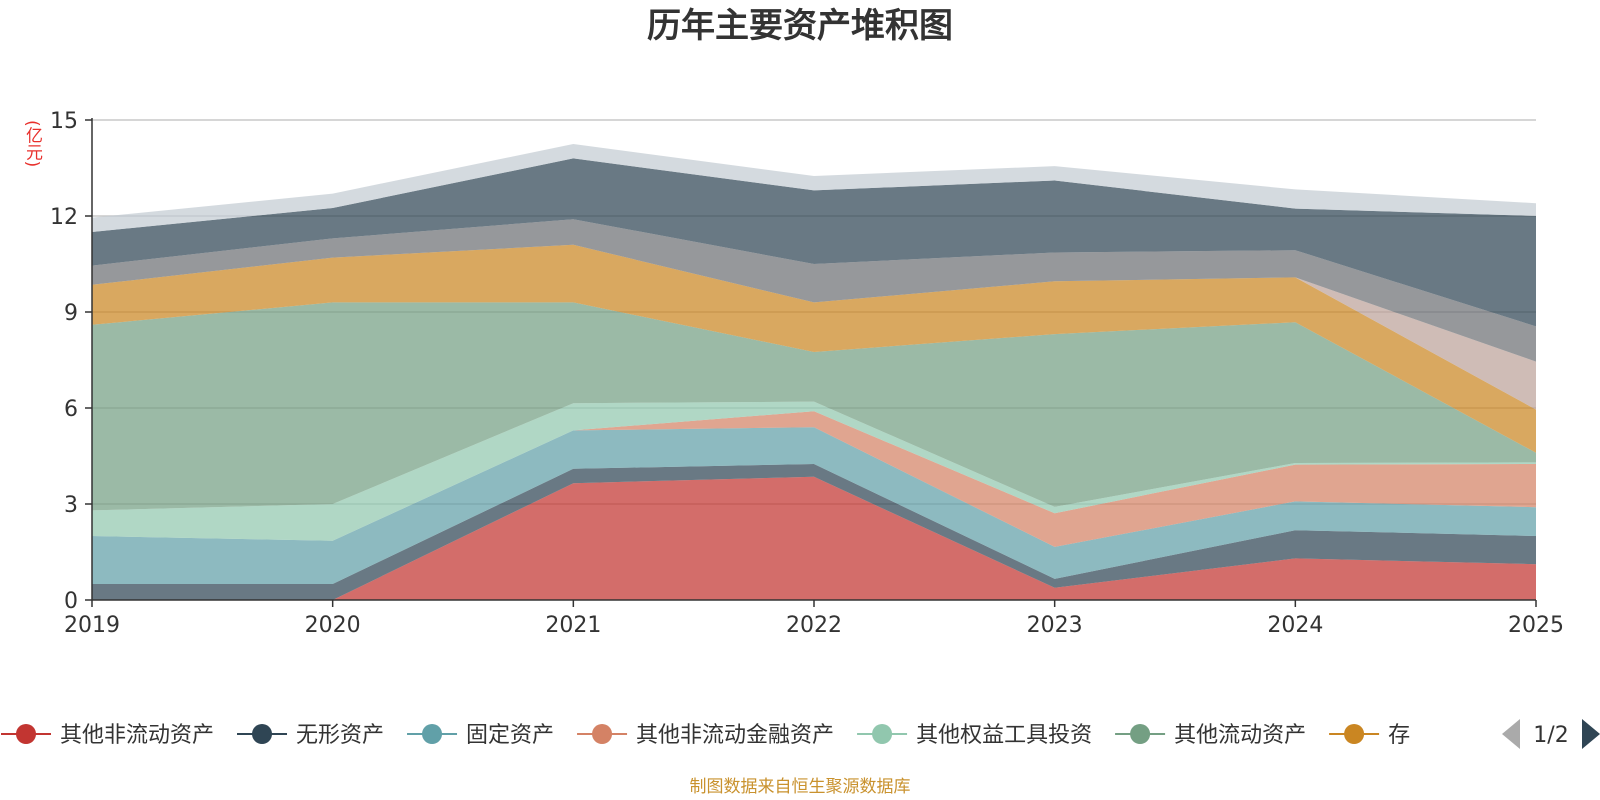 This screenshot has height=800, width=1600. What do you see at coordinates (814, 625) in the screenshot?
I see `x-tick-label: 2022` at bounding box center [814, 625].